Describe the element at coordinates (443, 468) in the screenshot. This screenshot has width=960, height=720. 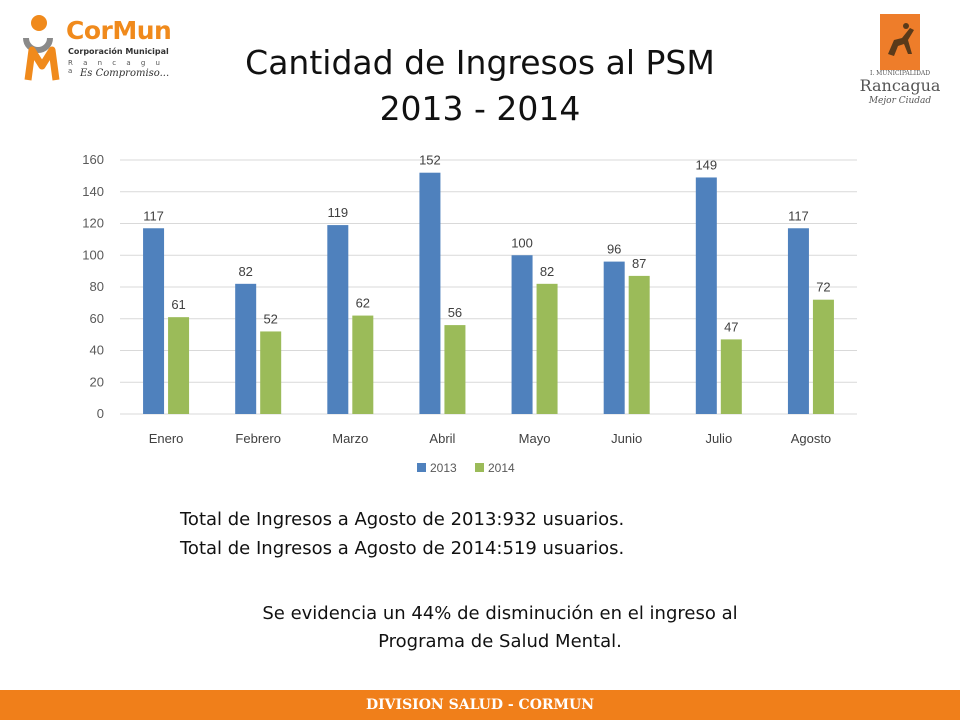
I see `legend-label: 2013` at that location.